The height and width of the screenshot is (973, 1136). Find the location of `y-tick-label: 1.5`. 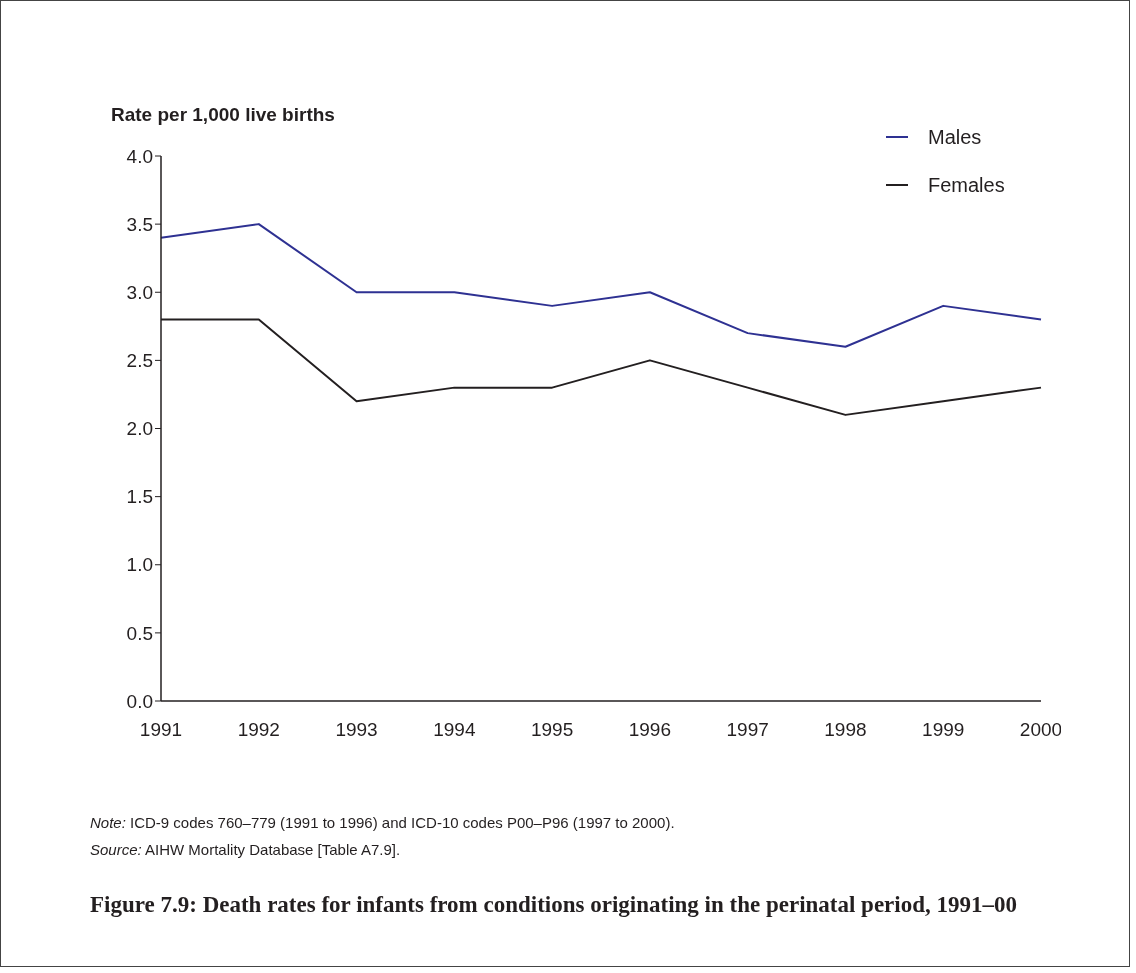

y-tick-label: 1.5 is located at coordinates (139, 497).